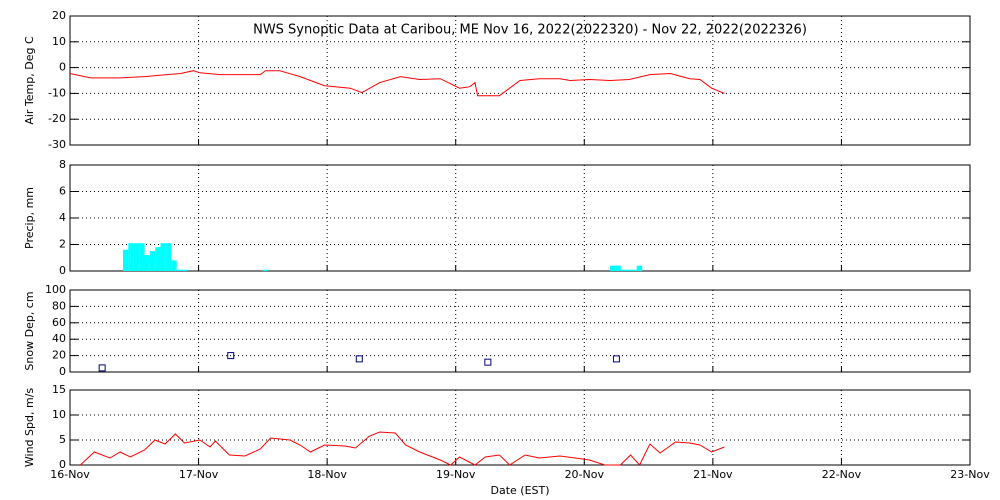 This screenshot has width=1000, height=500. I want to click on x-axis-label: Date (EST), so click(519, 490).